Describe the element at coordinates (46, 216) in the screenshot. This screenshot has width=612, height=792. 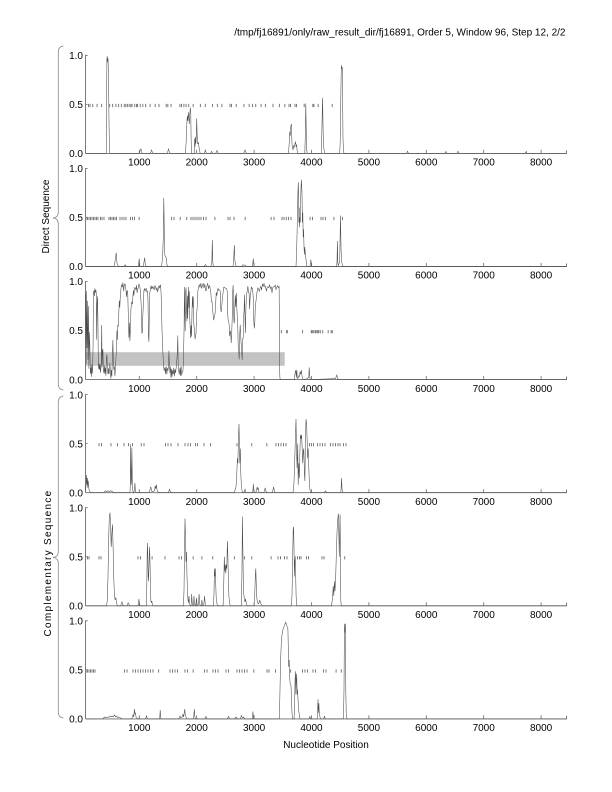
I see `svg-text: Direct Sequence` at that location.